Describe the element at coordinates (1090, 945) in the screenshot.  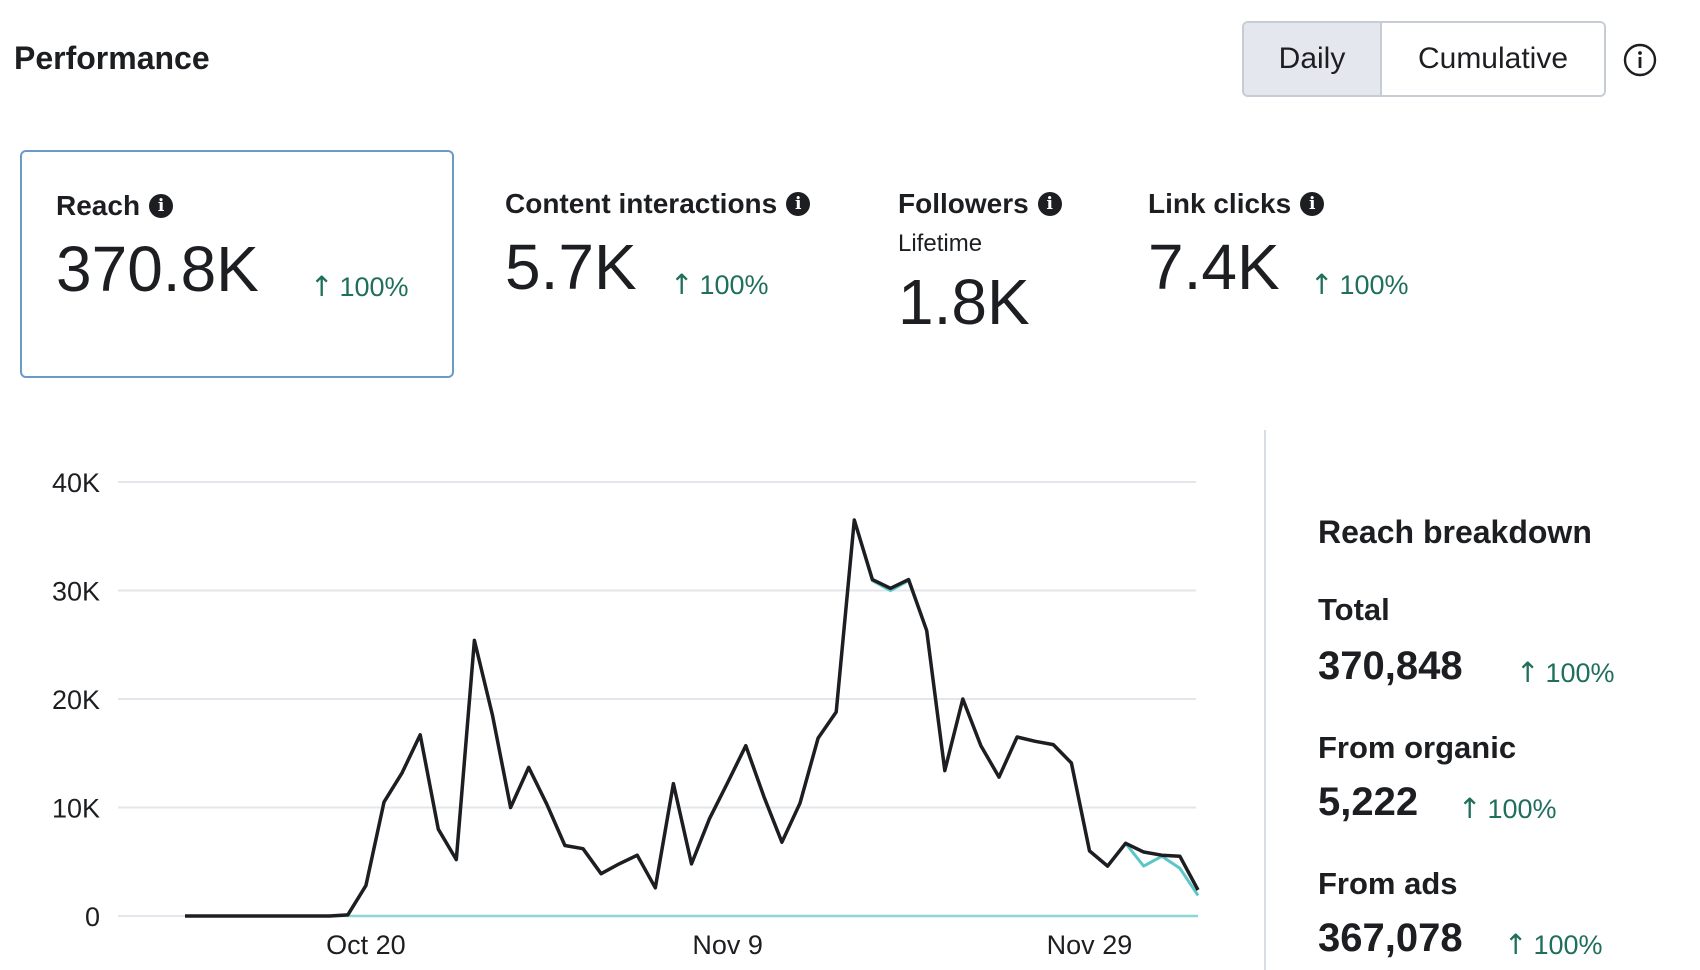
I see `x-tick-label: Nov 29` at that location.